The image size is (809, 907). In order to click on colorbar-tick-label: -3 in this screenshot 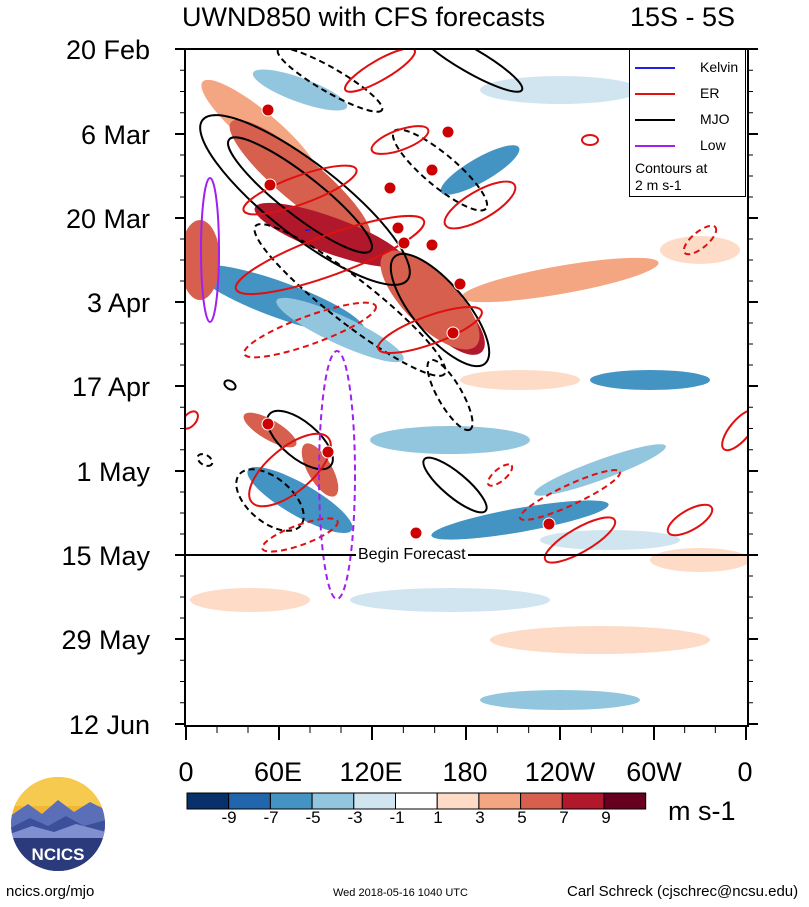, I will do `click(355, 817)`.